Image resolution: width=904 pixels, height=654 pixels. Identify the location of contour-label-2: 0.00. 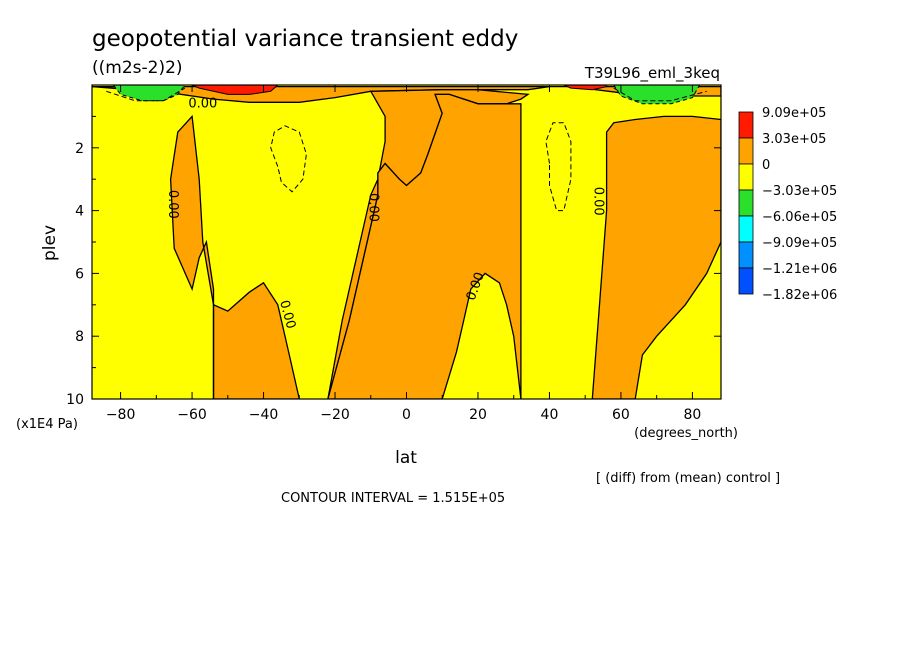
(372, 207).